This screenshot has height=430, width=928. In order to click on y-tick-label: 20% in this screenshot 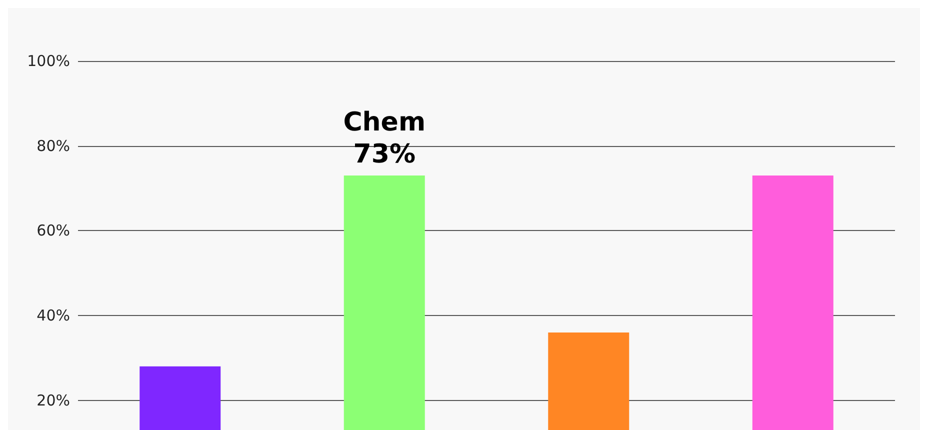, I will do `click(53, 400)`.